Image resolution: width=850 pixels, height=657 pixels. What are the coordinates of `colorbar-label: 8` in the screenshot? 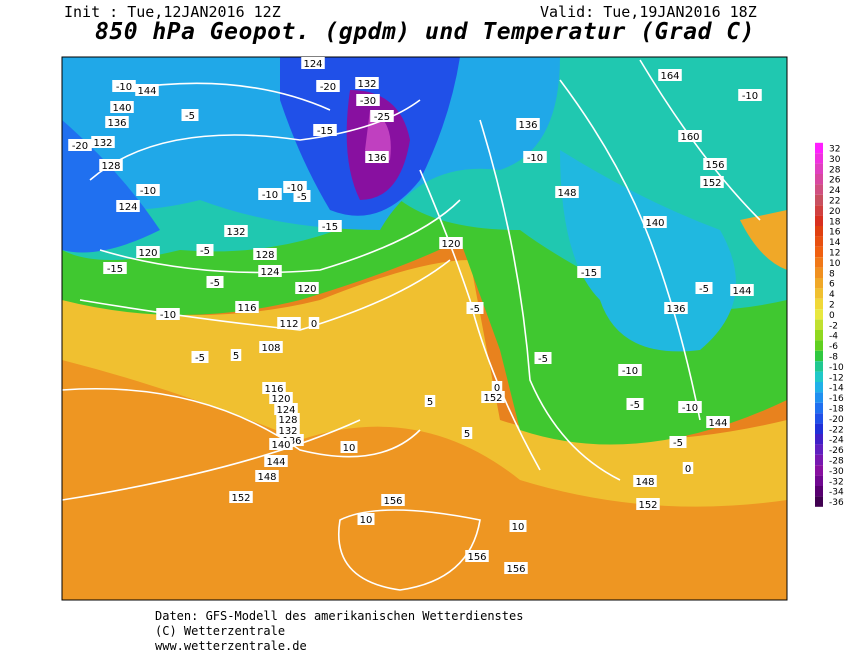 It's located at (832, 274).